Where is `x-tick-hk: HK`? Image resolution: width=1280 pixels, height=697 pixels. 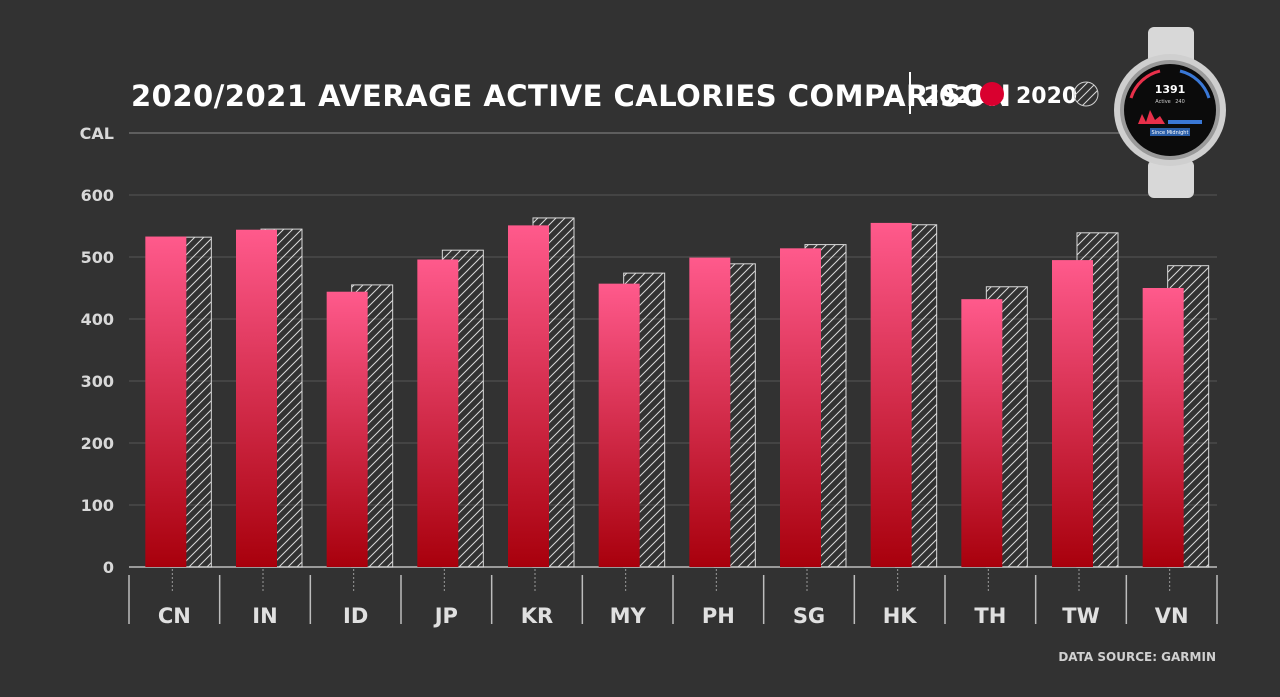
x-tick-hk: HK is located at coordinates (900, 616).